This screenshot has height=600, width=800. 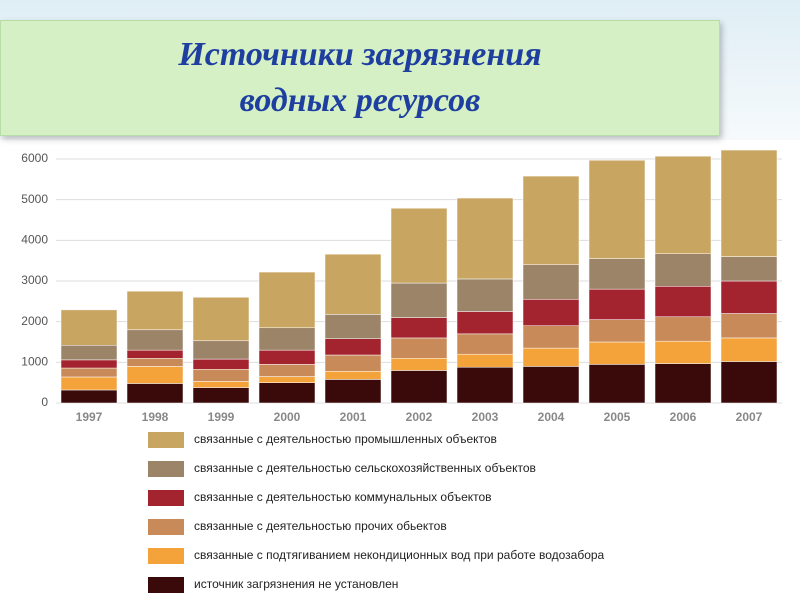 What do you see at coordinates (221, 417) in the screenshot?
I see `x-tick-label: 1999` at bounding box center [221, 417].